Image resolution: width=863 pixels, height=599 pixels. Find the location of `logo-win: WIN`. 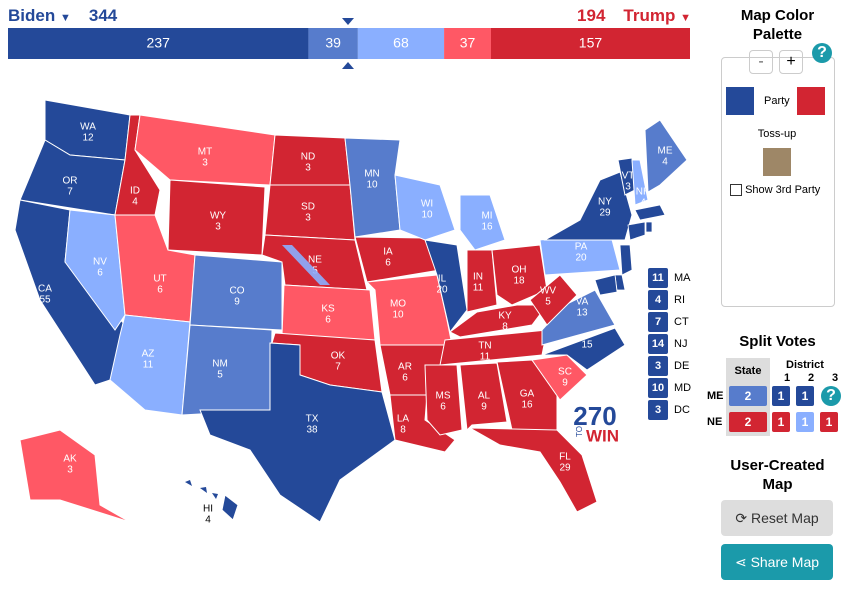

logo-win: WIN is located at coordinates (602, 435).